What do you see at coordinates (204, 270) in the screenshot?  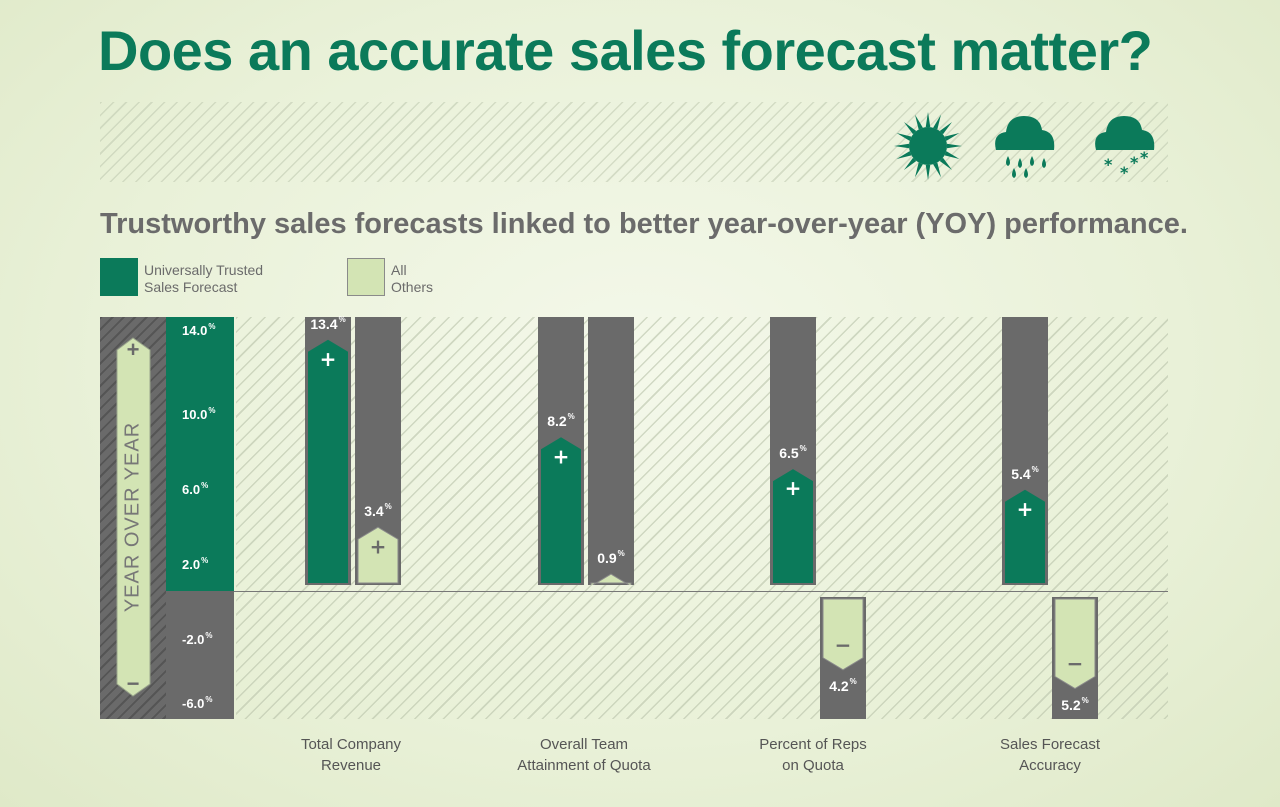 I see `legend-label-trusted-line1: Universally Trusted` at bounding box center [204, 270].